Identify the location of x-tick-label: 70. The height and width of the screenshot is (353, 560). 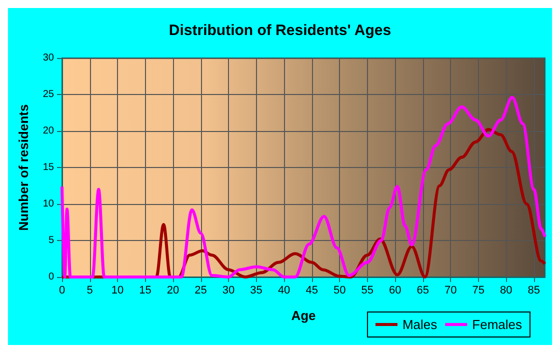
(450, 290).